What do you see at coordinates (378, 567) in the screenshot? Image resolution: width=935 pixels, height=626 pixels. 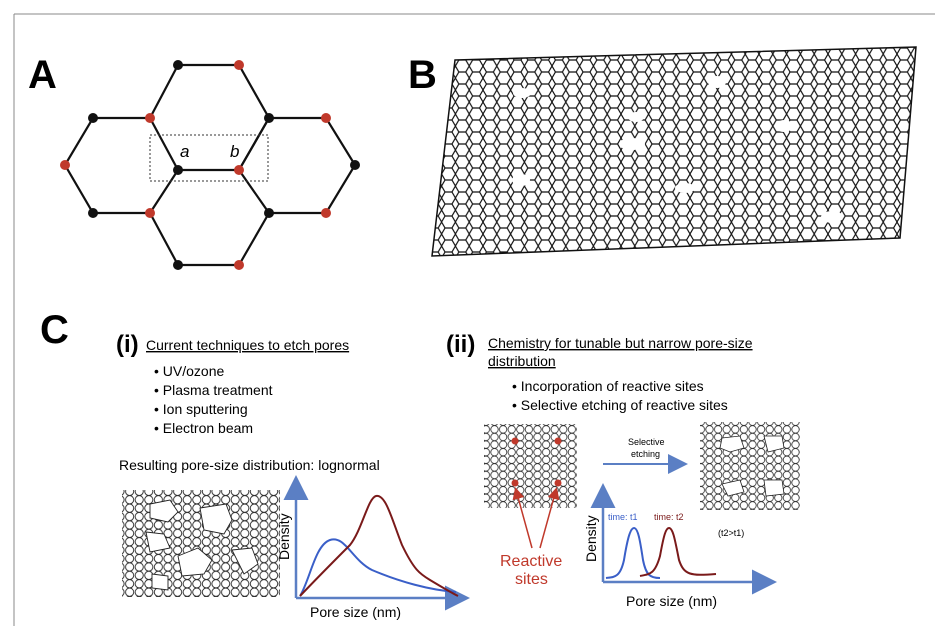 I see `part-i-blue-curve` at bounding box center [378, 567].